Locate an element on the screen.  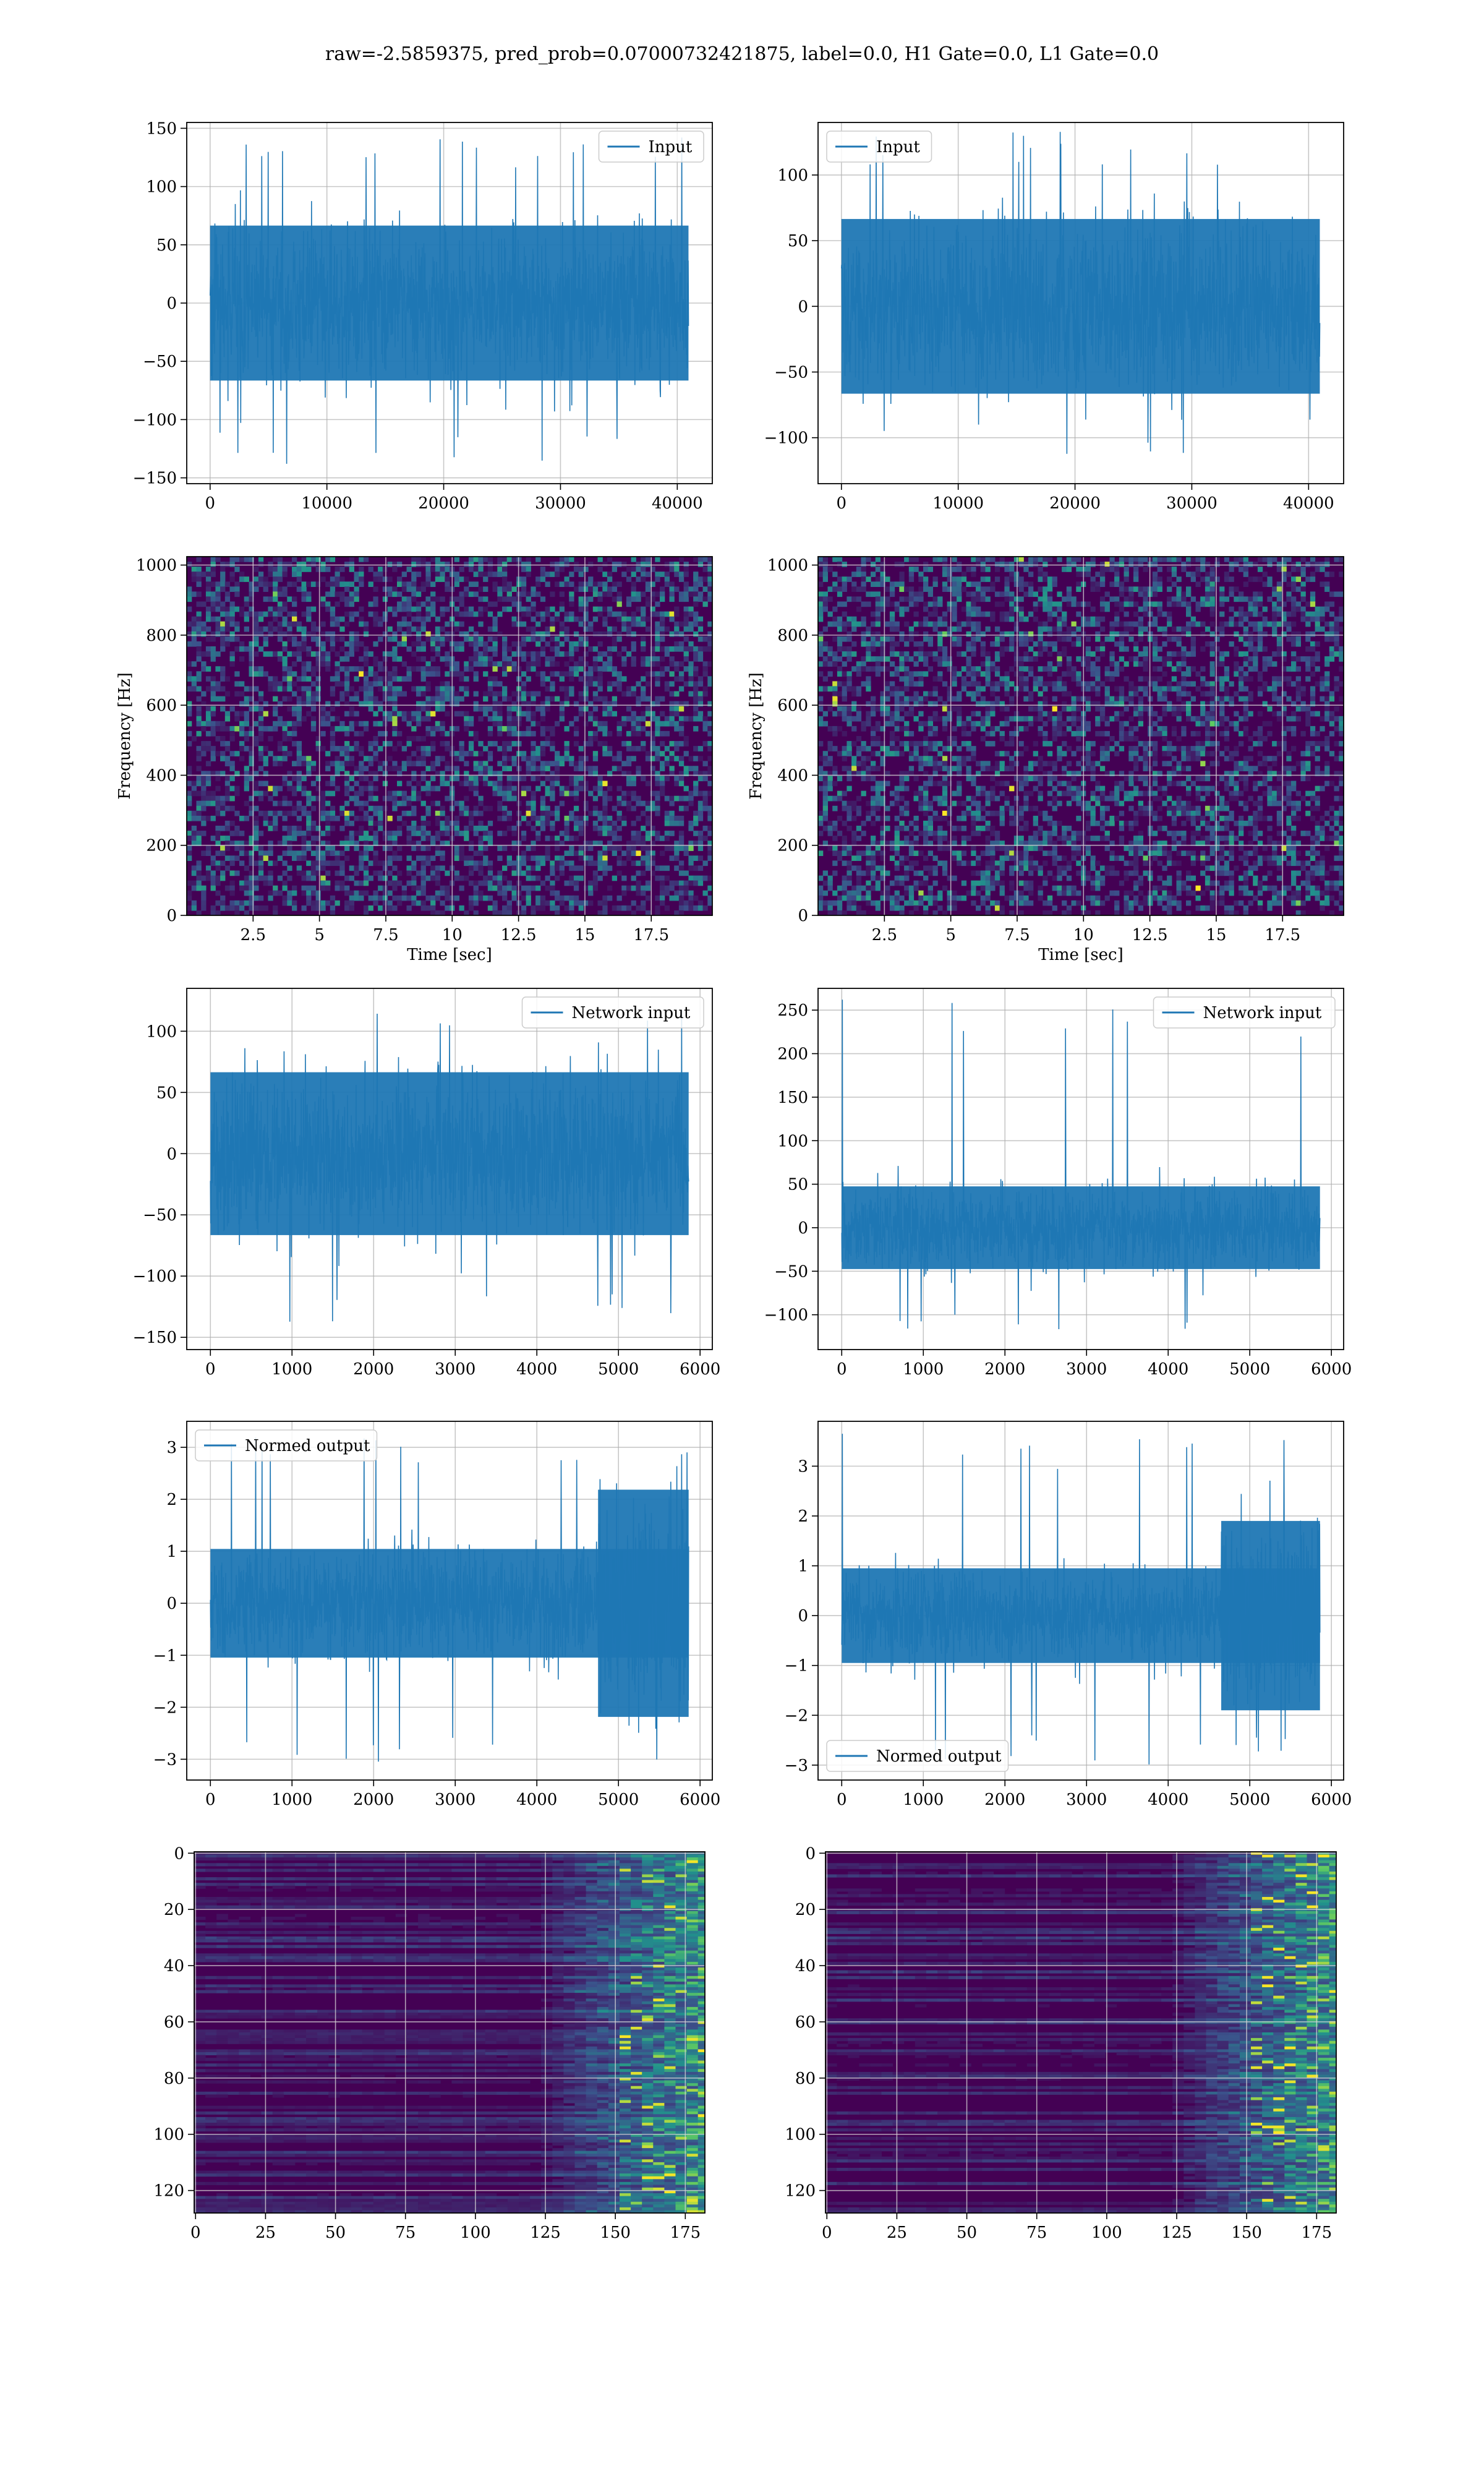
ytick-label: 3 is located at coordinates (803, 1467).